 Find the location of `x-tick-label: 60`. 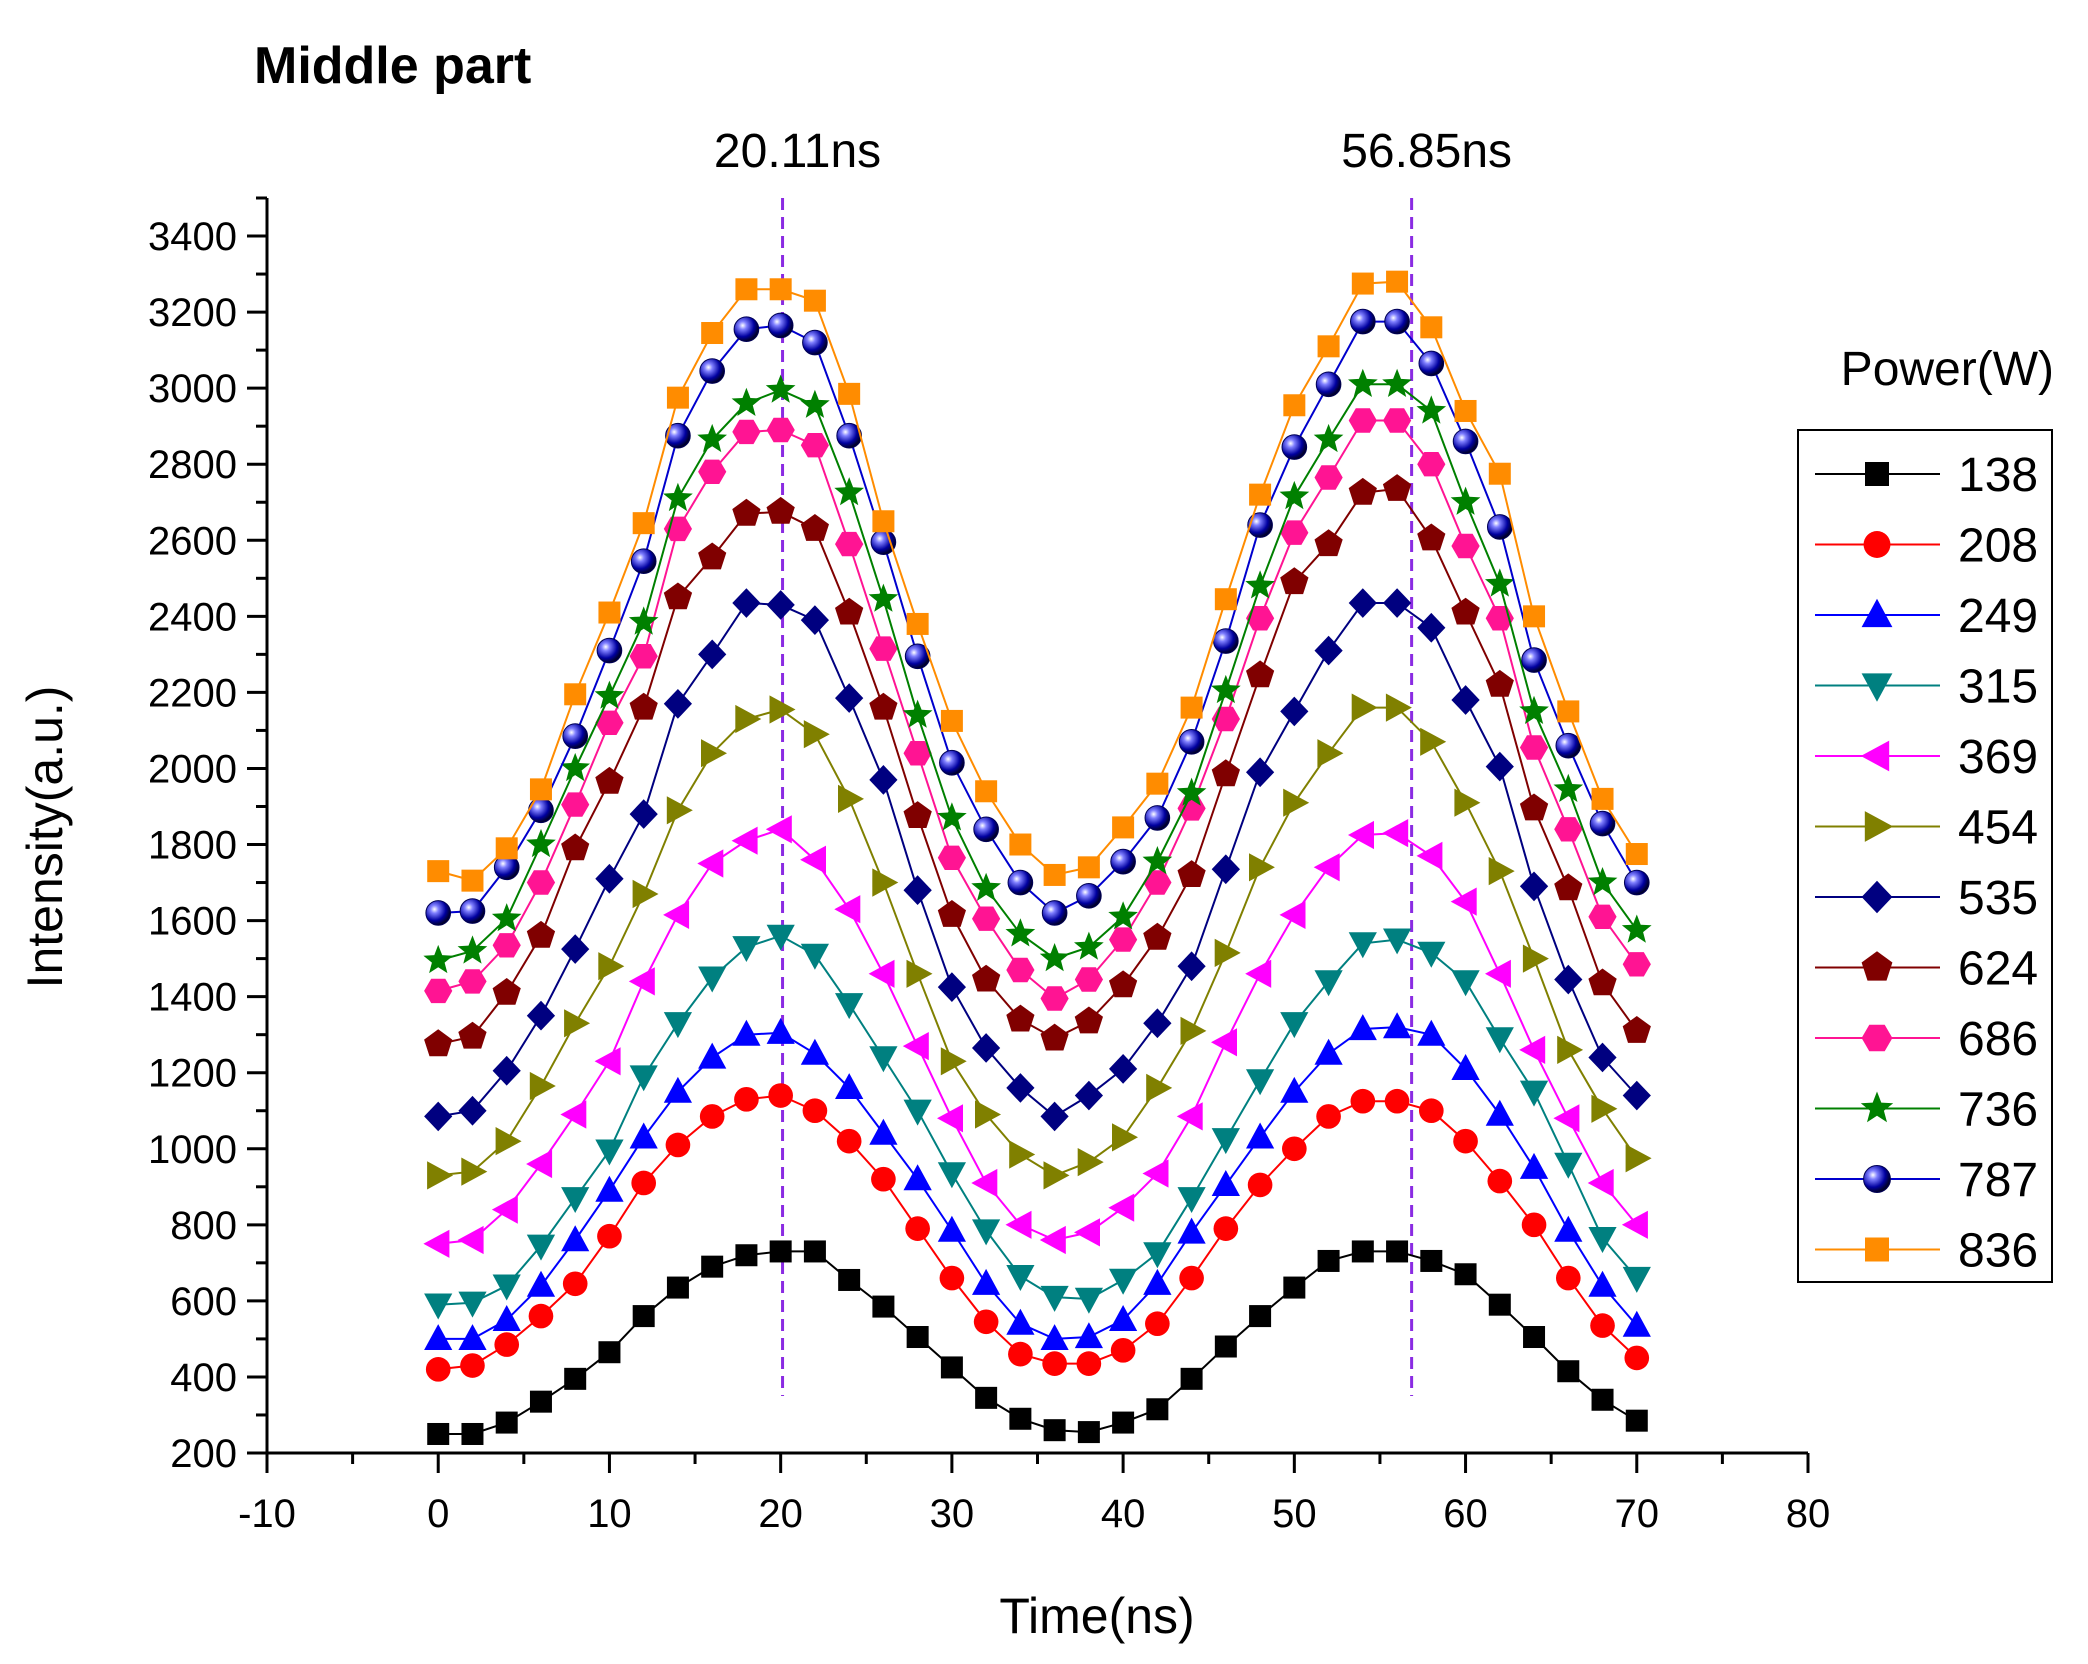

x-tick-label: 60 is located at coordinates (1465, 1514).